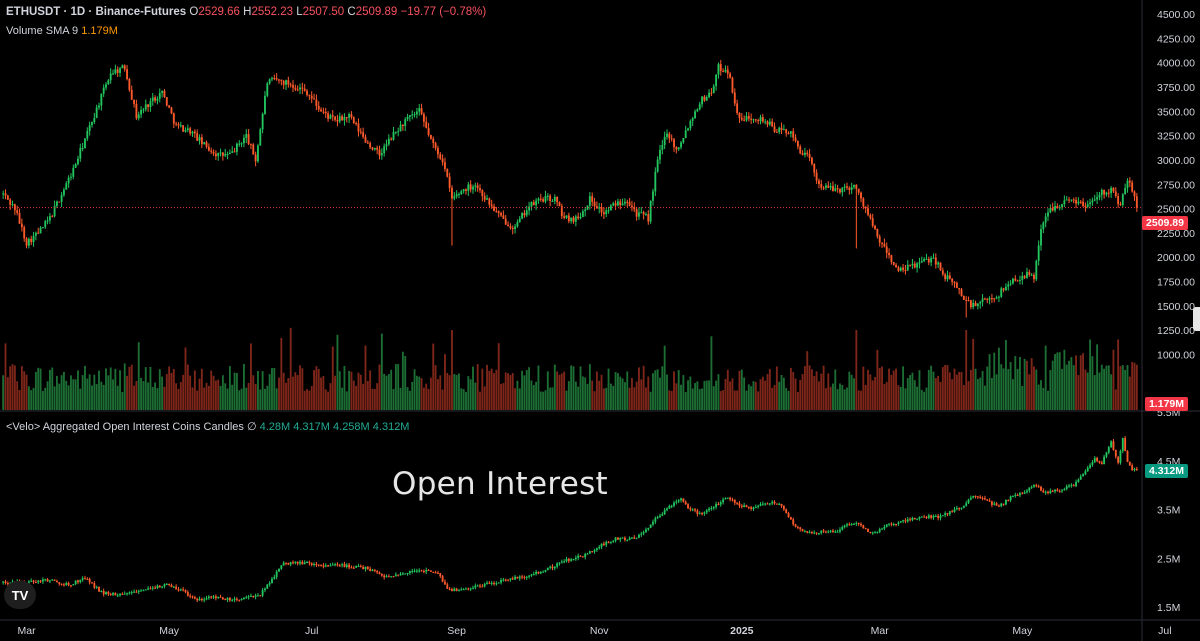  Describe the element at coordinates (62, 31) in the screenshot. I see `volume-legend: Volume SMA 9 1.179M` at that location.